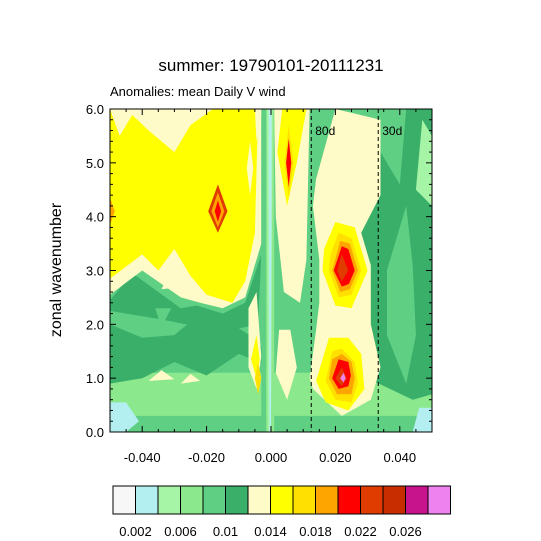  Describe the element at coordinates (206, 457) in the screenshot. I see `x-tick-label: -0.020` at that location.